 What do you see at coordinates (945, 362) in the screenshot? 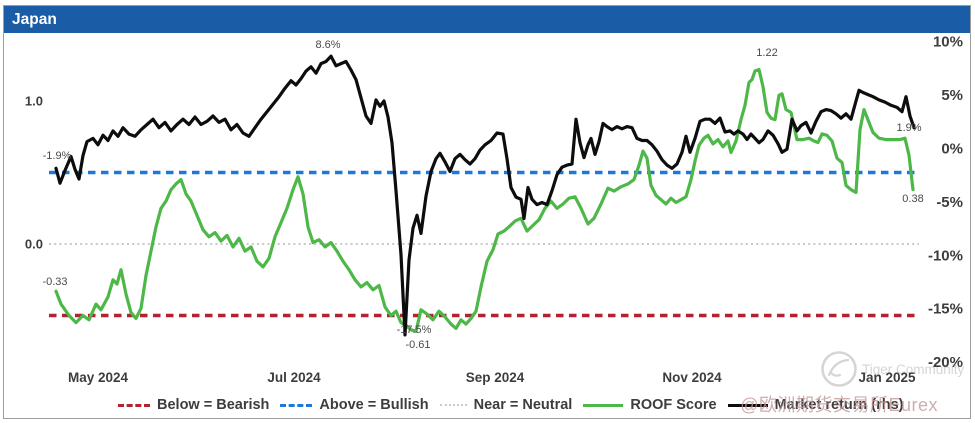
I see `right-axis-tick: -20%` at bounding box center [945, 362].